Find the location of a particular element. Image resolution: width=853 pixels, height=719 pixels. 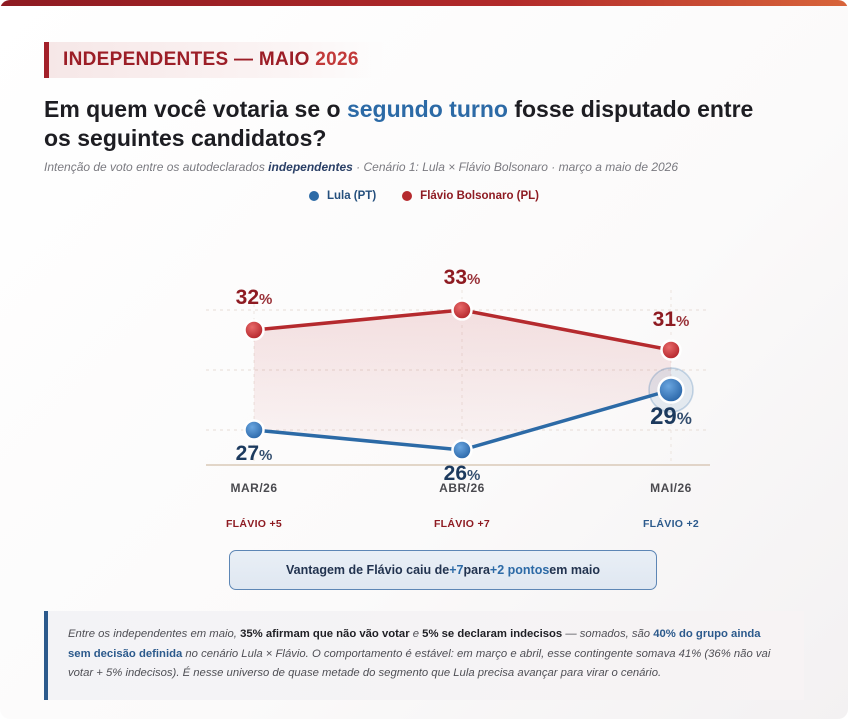

value-label-lula-3: 29% is located at coordinates (671, 416).